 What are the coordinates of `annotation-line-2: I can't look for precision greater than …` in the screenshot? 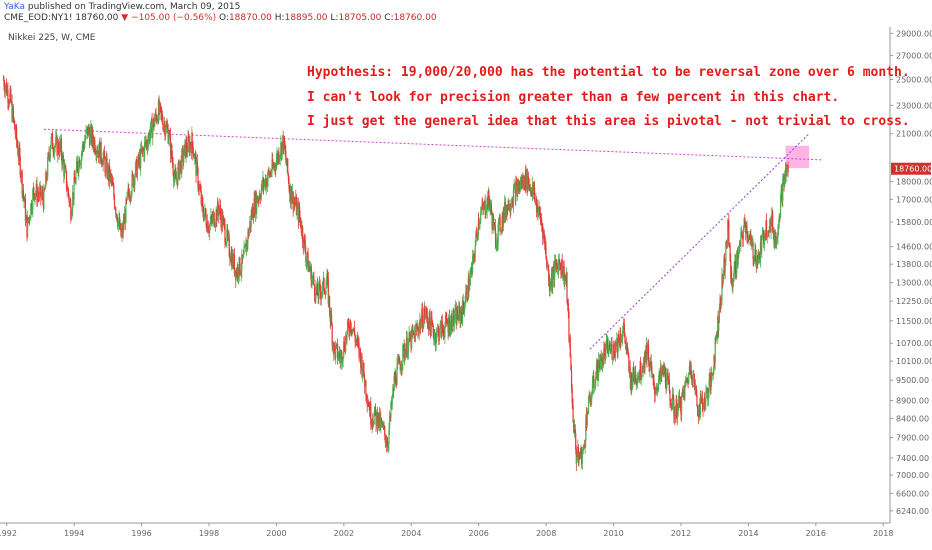 It's located at (573, 97).